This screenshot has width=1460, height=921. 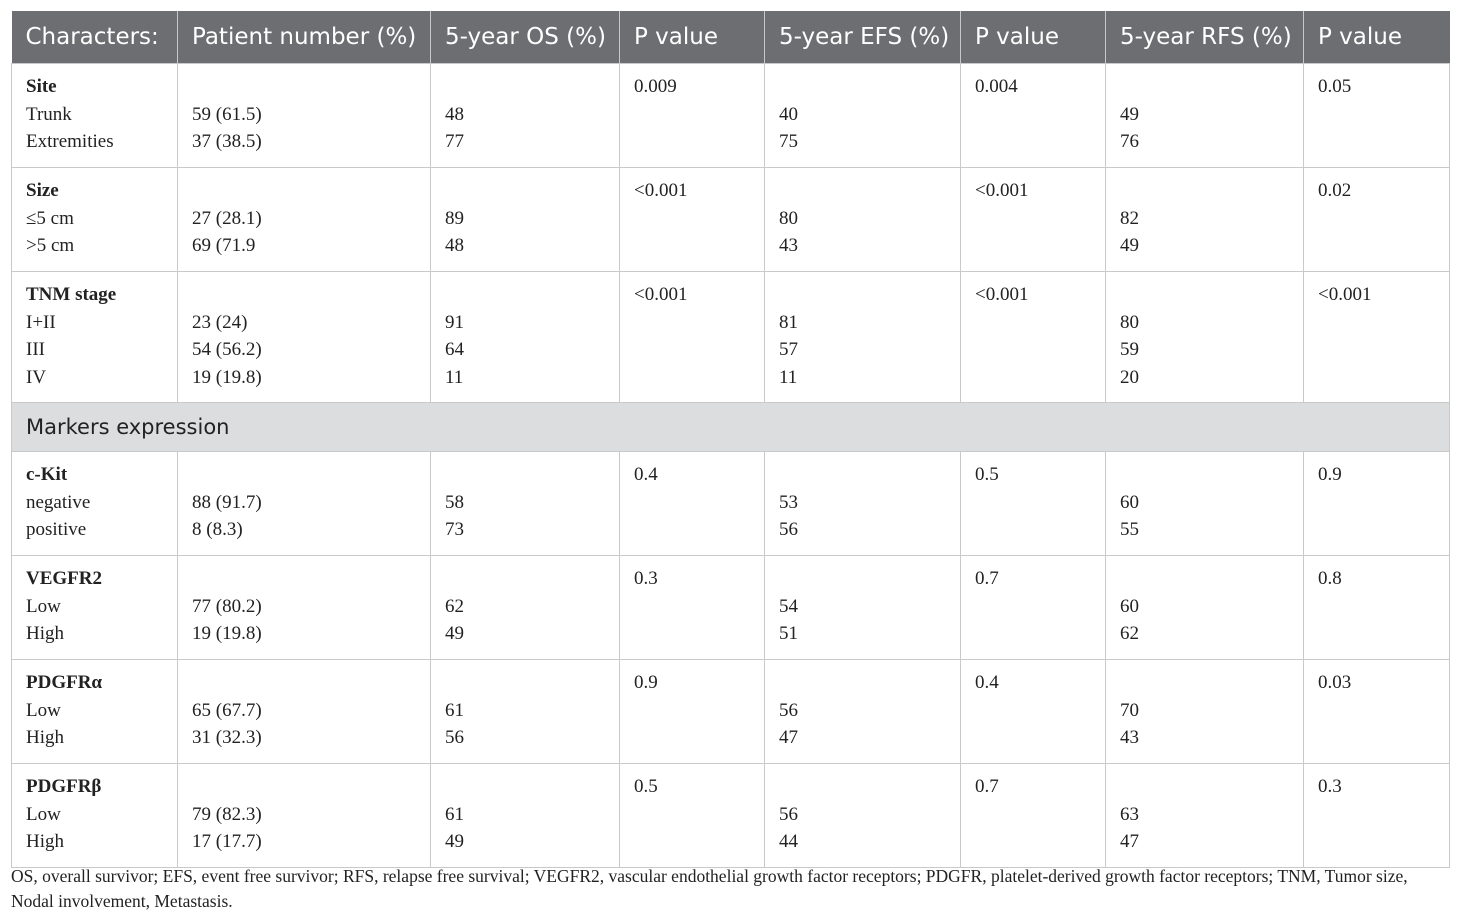 I want to click on cell-os-value: 64, so click(x=454, y=349).